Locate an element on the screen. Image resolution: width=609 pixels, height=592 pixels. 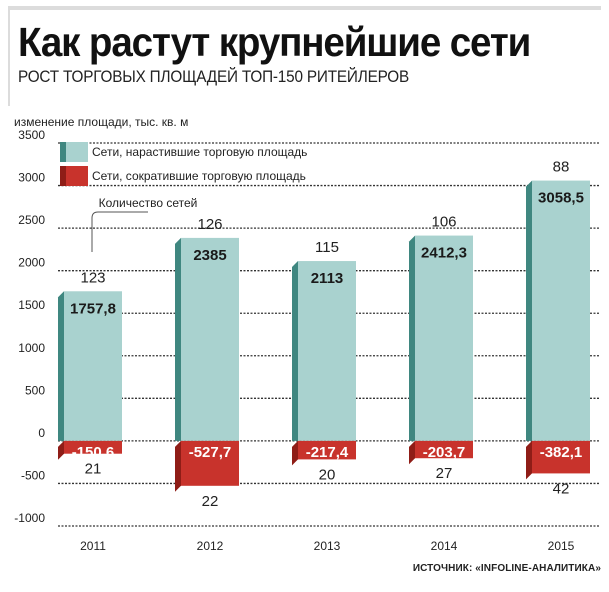
legend-label-shrink: Сети, сократившие торговую площадь is located at coordinates (199, 176).